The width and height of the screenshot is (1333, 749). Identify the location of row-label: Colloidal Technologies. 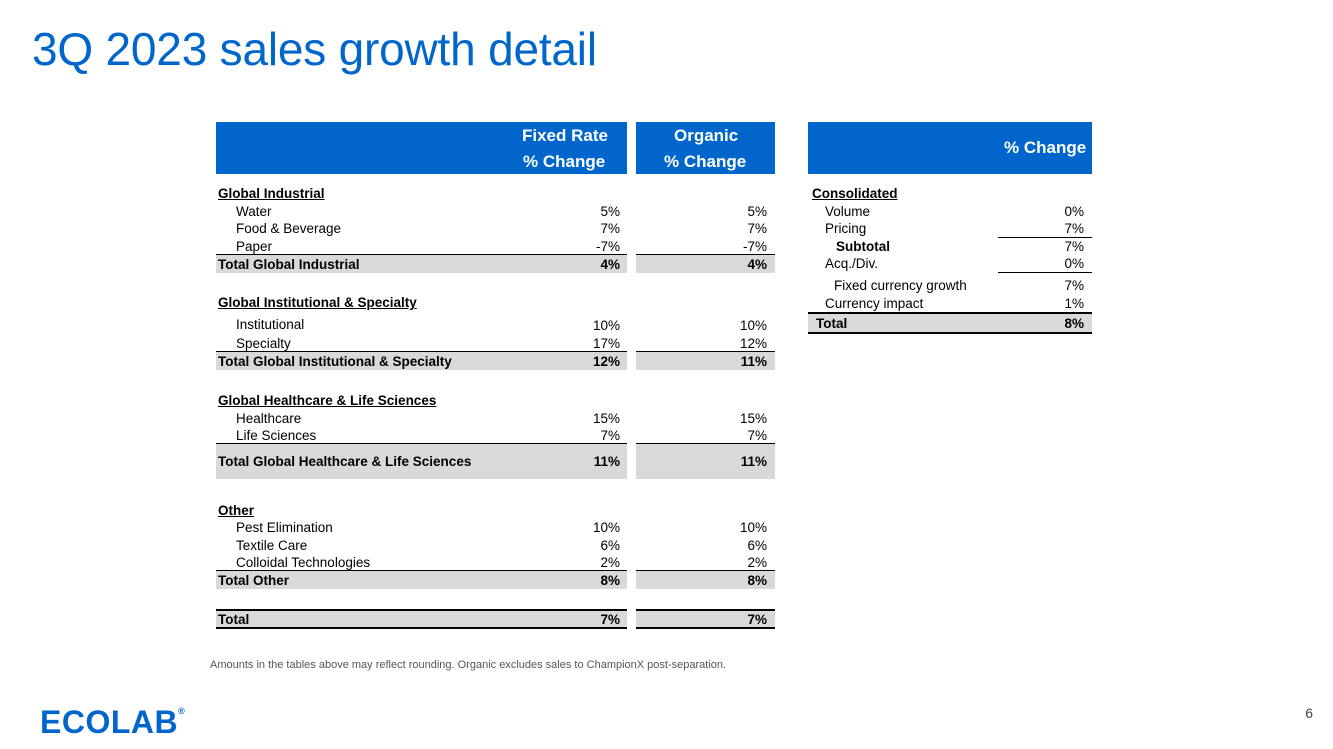
(303, 562).